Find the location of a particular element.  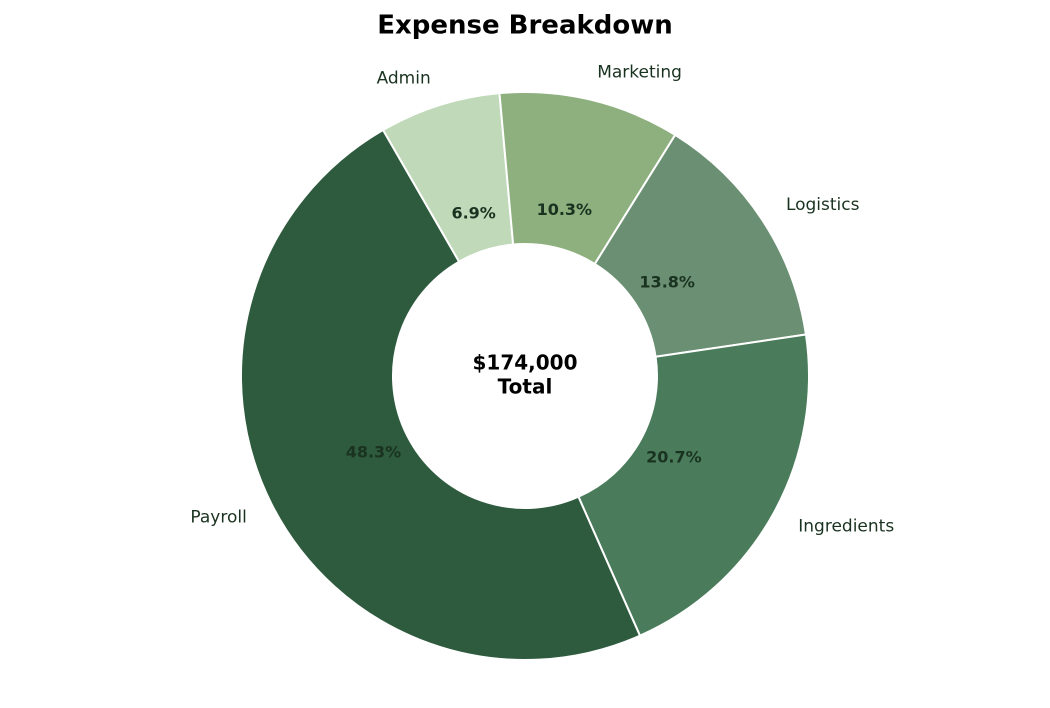

value-label: 6.9% is located at coordinates (473, 212).